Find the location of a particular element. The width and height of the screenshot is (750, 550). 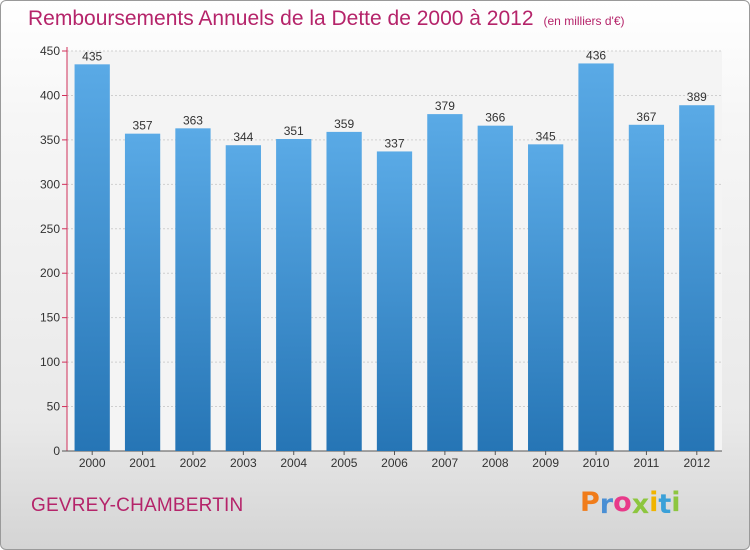

bar-value-label: 351 is located at coordinates (294, 131).